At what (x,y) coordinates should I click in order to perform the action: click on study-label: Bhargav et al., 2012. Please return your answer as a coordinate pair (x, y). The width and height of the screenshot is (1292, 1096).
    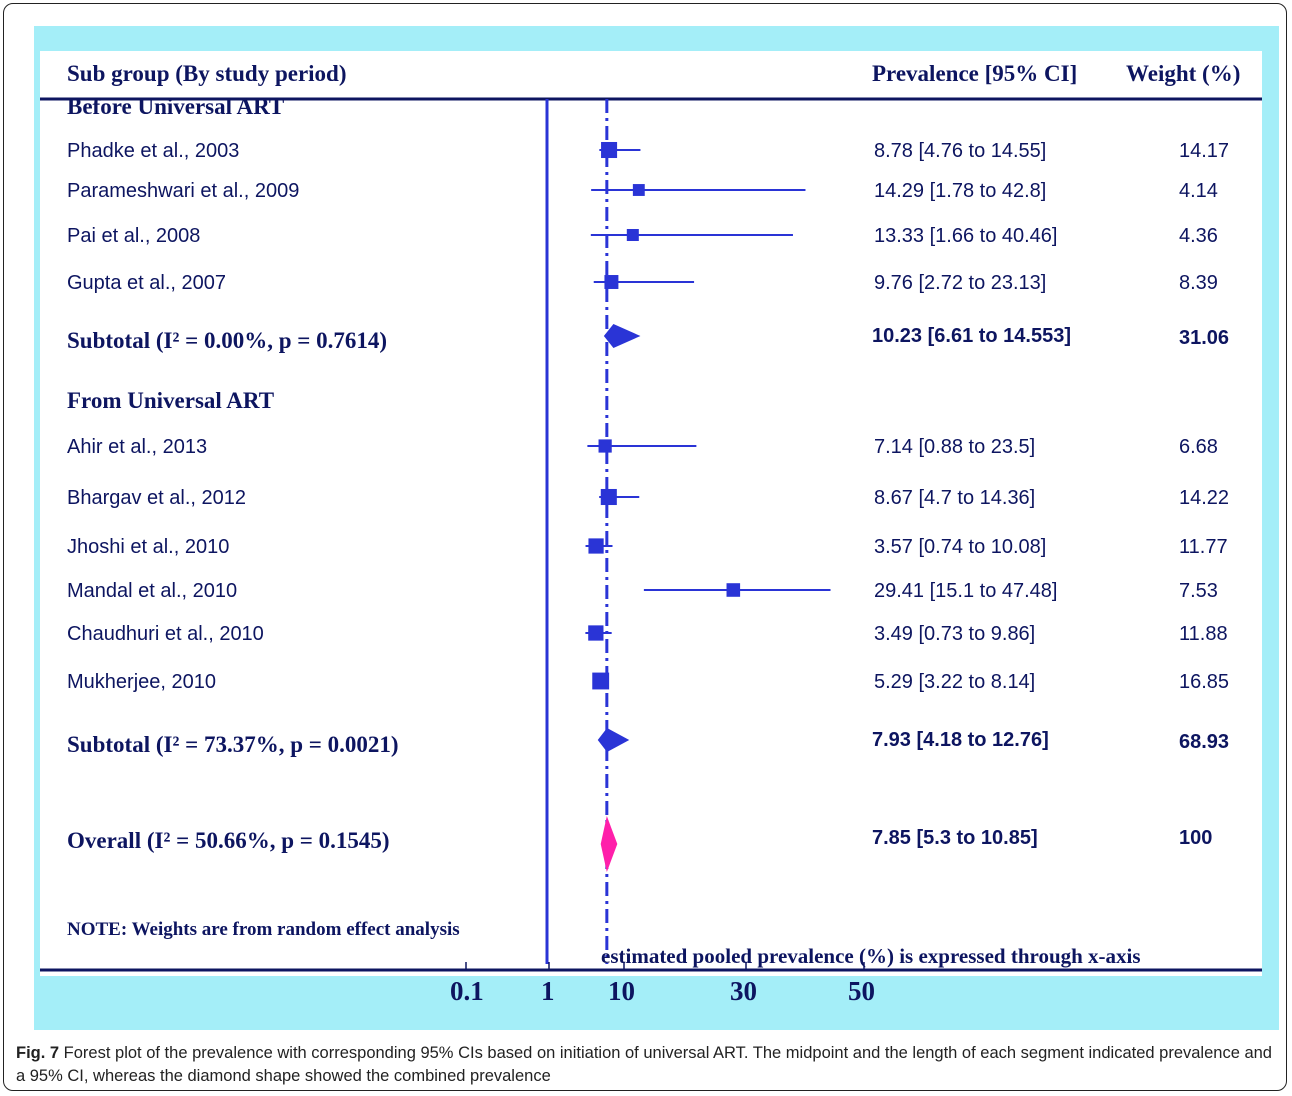
    Looking at the image, I should click on (156, 498).